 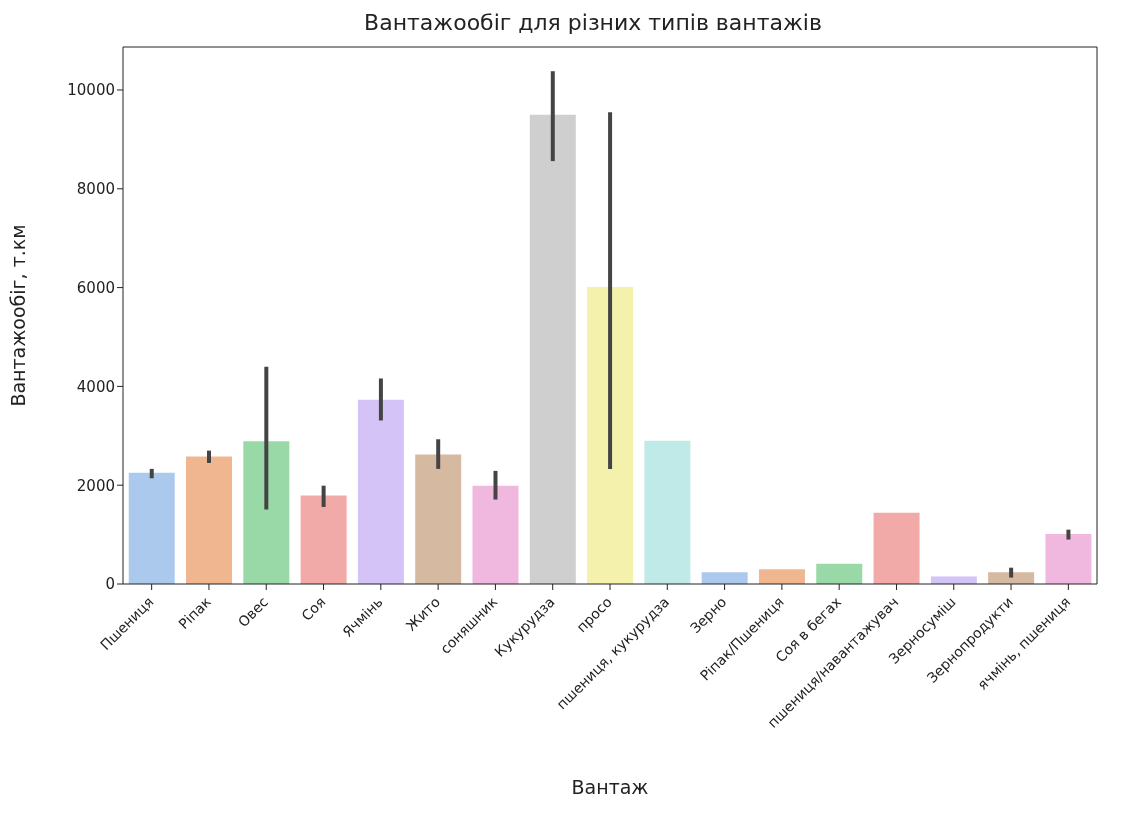 I want to click on x-axis-title: Вантаж, so click(x=610, y=787).